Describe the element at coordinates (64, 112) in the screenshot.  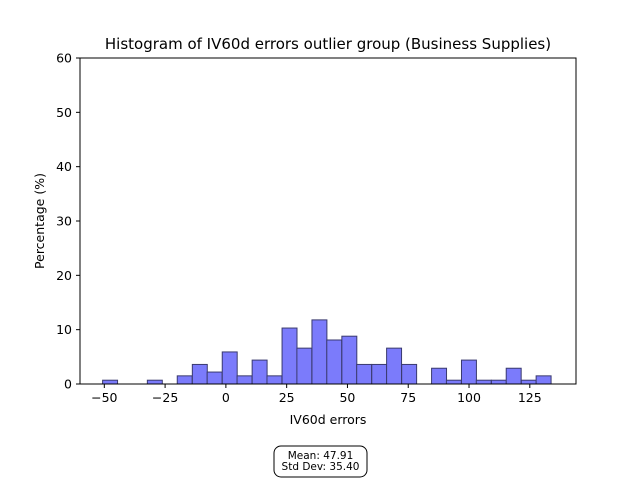
I see `y-tick-label: 50` at that location.